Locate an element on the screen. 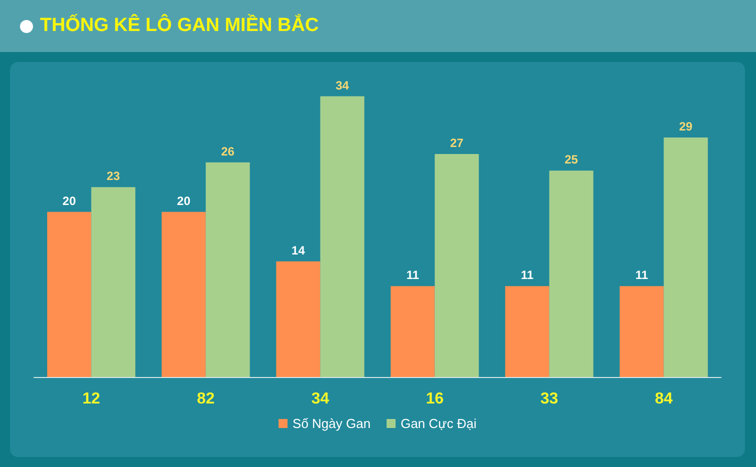 This screenshot has width=756, height=467. x-tick-label: 82 is located at coordinates (205, 399).